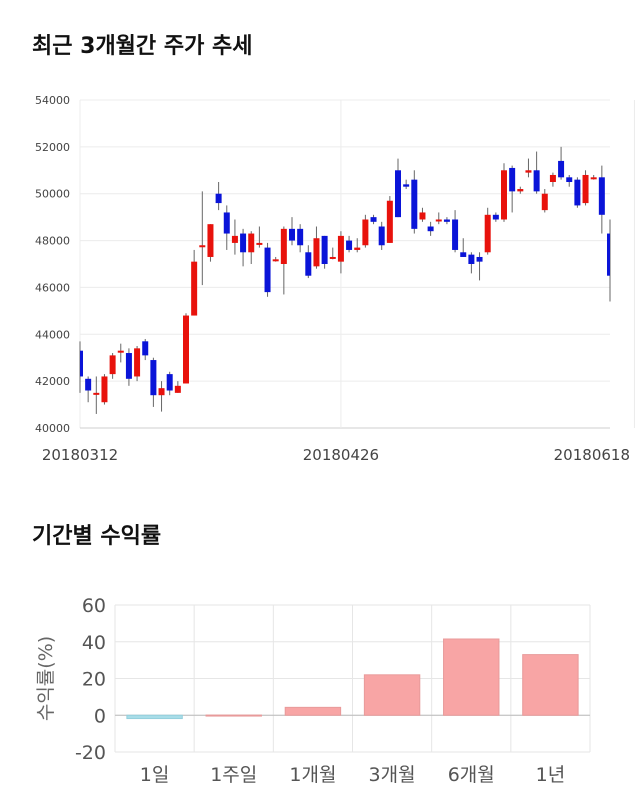 The height and width of the screenshot is (810, 640). I want to click on bar-1일, so click(154, 717).